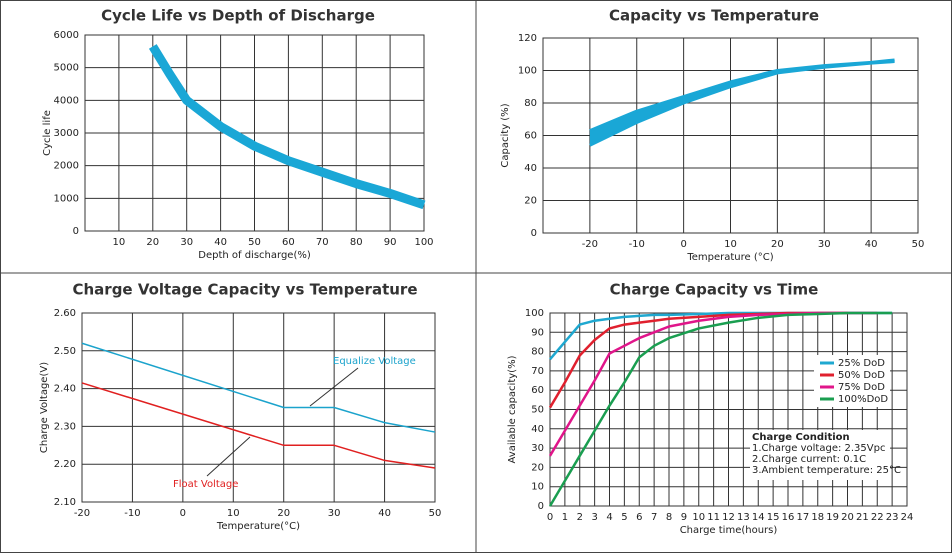 The height and width of the screenshot is (553, 952). Describe the element at coordinates (826, 470) in the screenshot. I see `annotation: 3.Ambient temperature: 25°C` at that location.